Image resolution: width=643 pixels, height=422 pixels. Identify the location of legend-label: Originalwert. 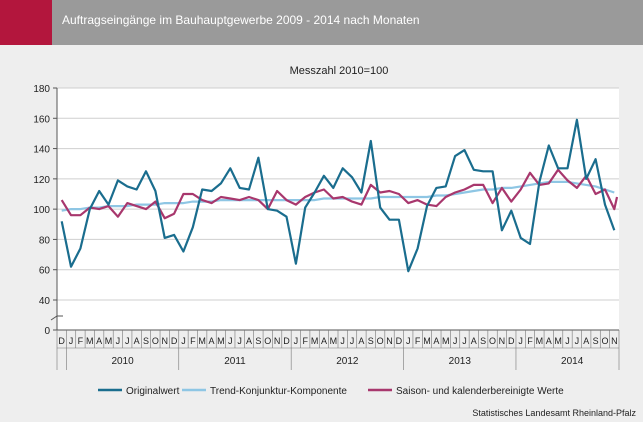
(153, 391).